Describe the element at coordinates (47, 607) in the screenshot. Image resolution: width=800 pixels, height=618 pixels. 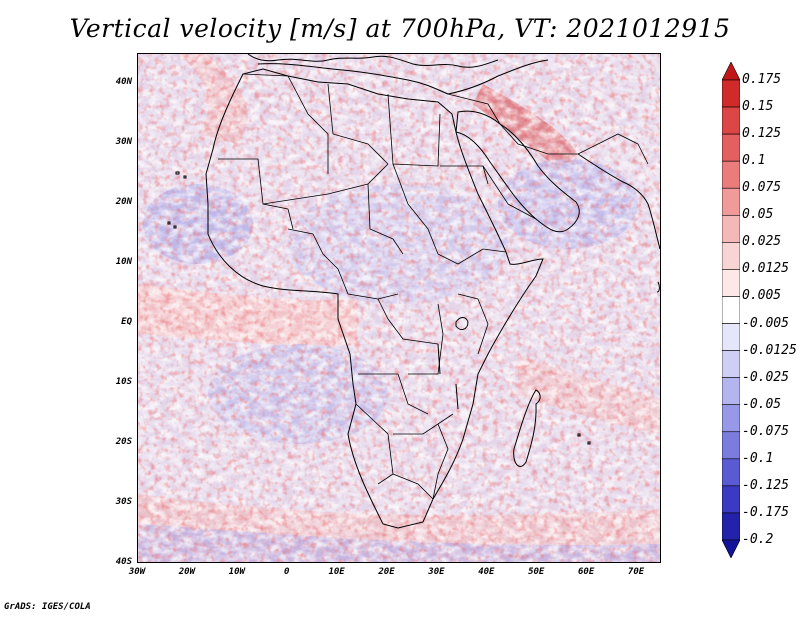
I see `footer-credit: GrADS: IGES/COLA` at that location.